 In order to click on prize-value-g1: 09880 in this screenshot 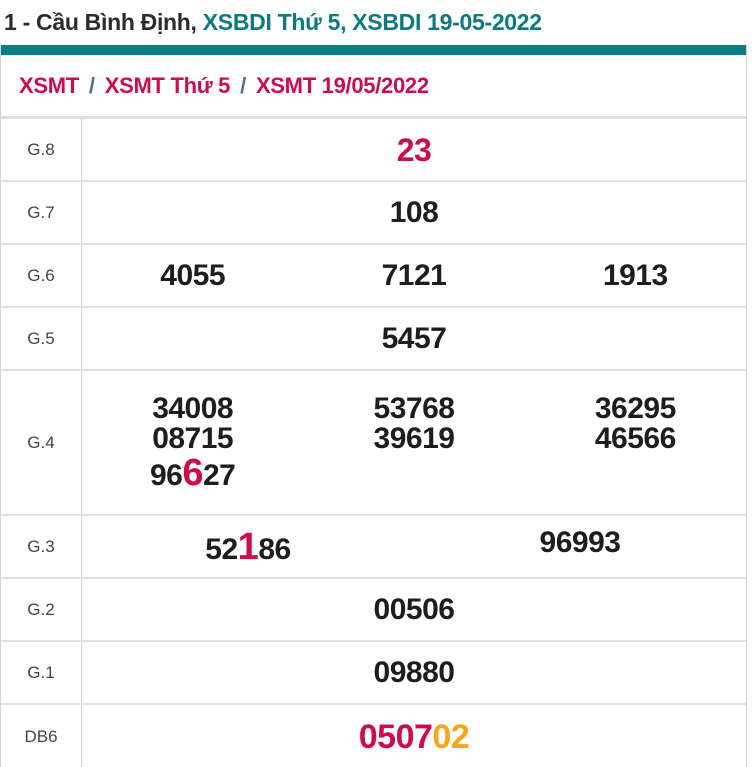, I will do `click(414, 672)`.